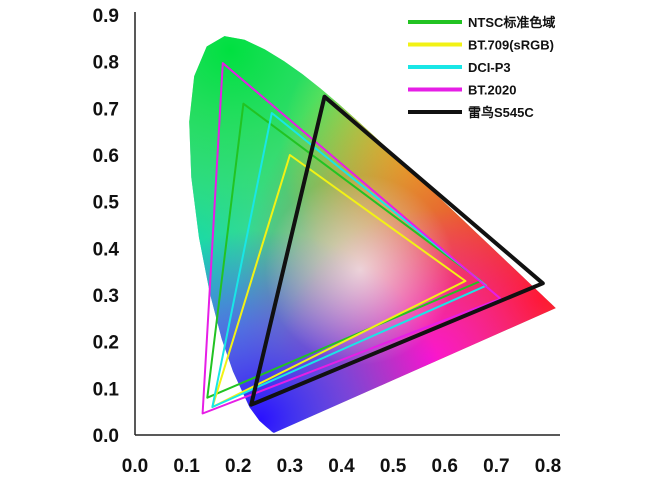  What do you see at coordinates (462, 90) in the screenshot?
I see `legend-item: BT.2020` at bounding box center [462, 90].